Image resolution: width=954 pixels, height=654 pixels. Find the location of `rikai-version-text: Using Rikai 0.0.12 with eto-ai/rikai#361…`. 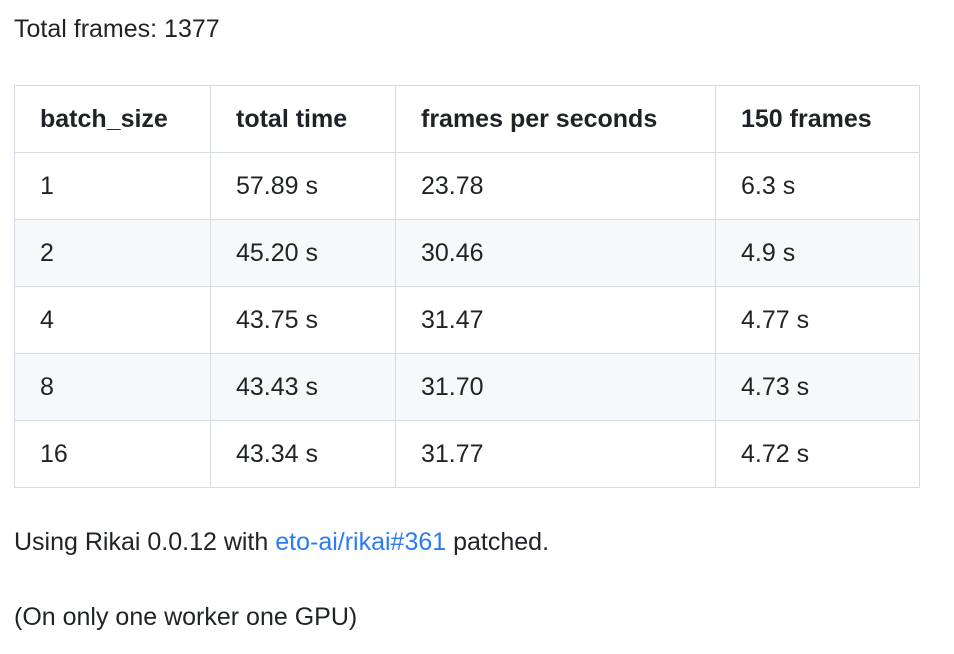

rikai-version-text: Using Rikai 0.0.12 with eto-ai/rikai#361… is located at coordinates (477, 542).